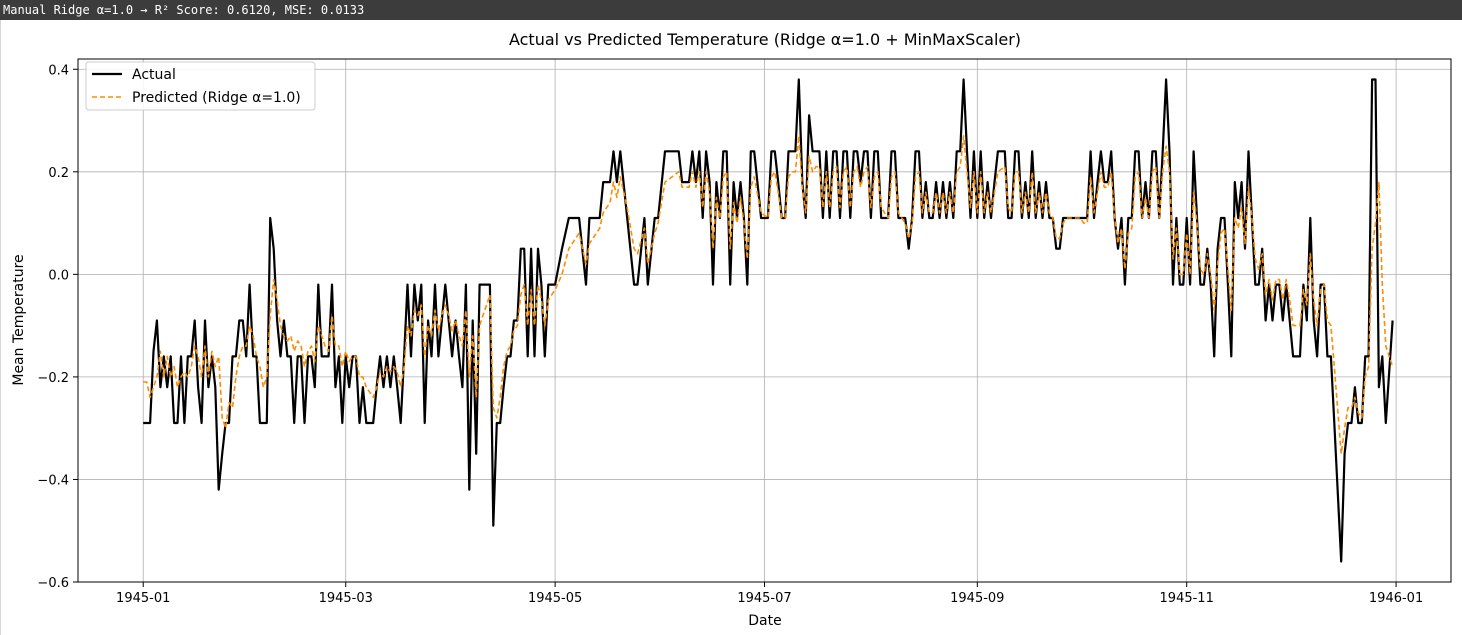  I want to click on y-tick-label: 0.0, so click(58, 275).